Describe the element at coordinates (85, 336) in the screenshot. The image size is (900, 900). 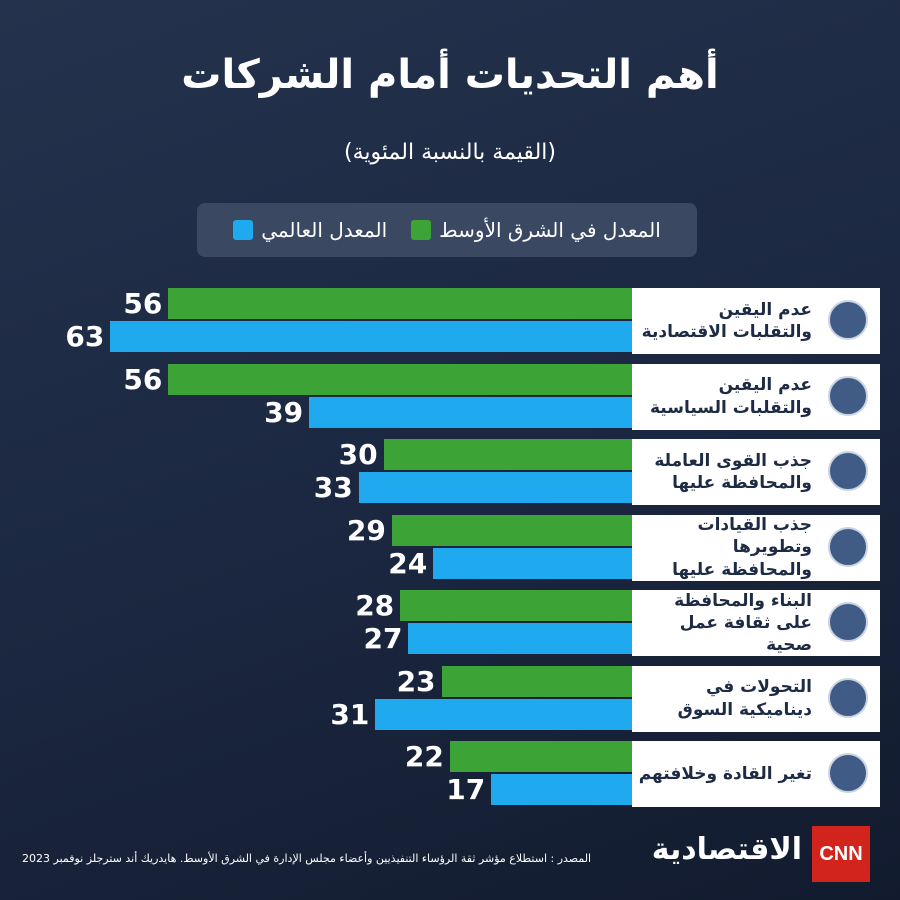
I see `value-label: 63` at that location.